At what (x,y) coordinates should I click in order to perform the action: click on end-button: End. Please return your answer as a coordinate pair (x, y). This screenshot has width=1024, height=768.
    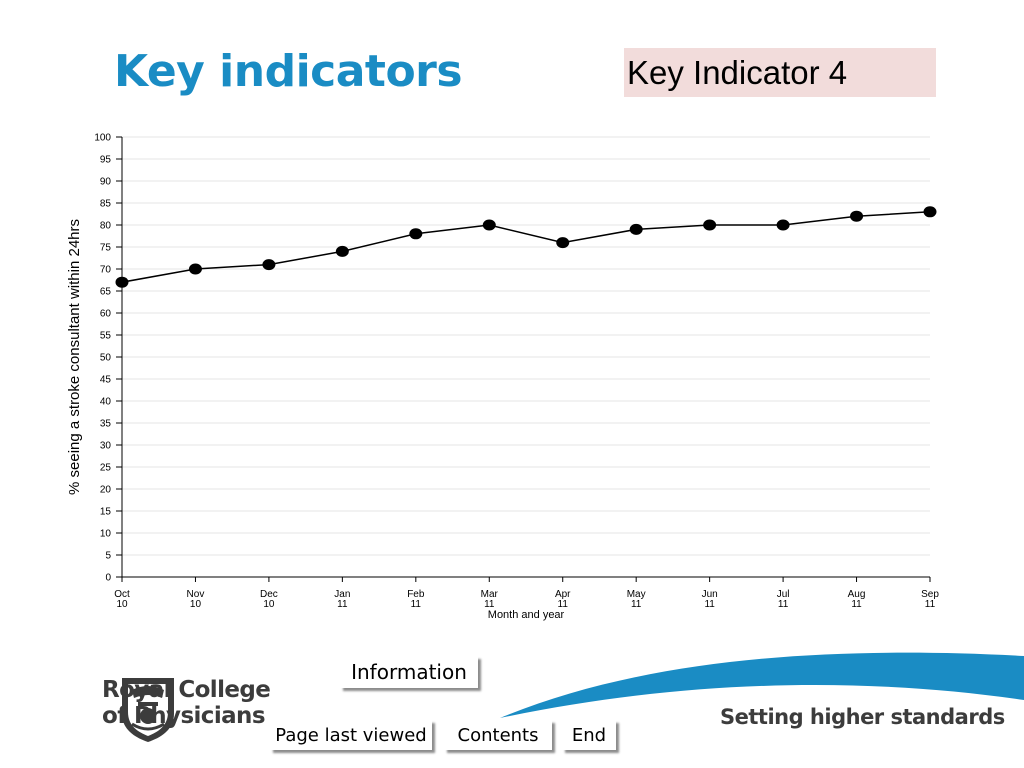
    Looking at the image, I should click on (589, 735).